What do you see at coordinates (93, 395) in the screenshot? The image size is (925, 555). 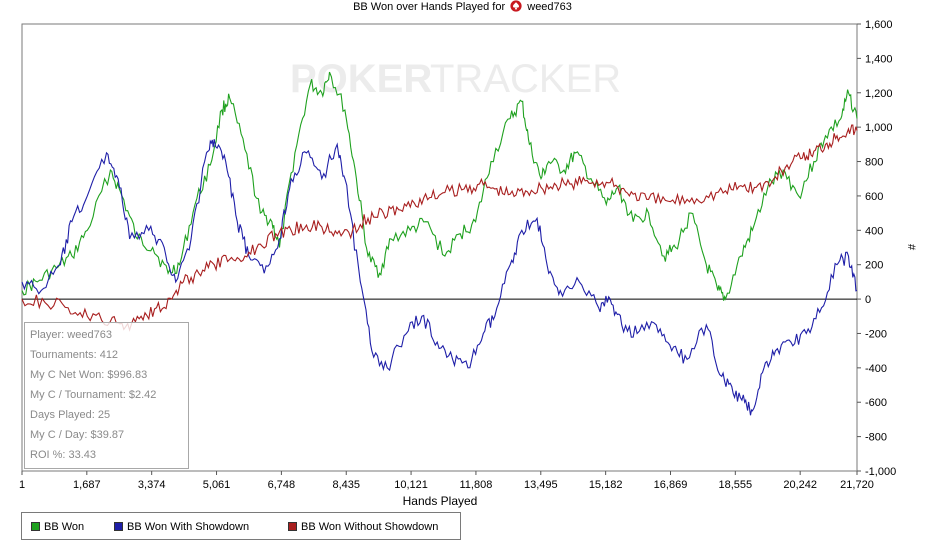 I see `stat-per-tournament: My C / Tournament: $2.42` at bounding box center [93, 395].